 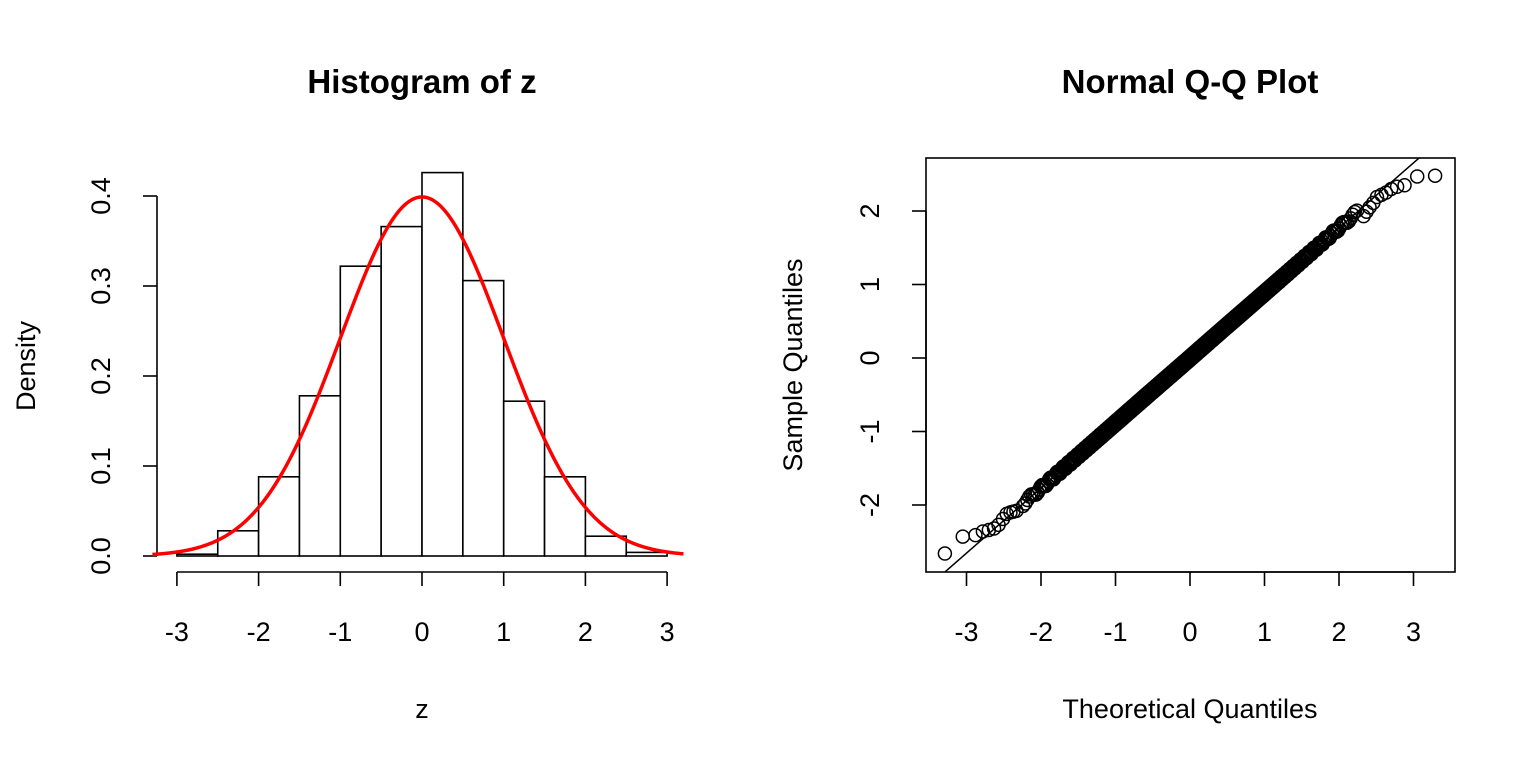 I want to click on y-tick-label: 1, so click(x=870, y=284).